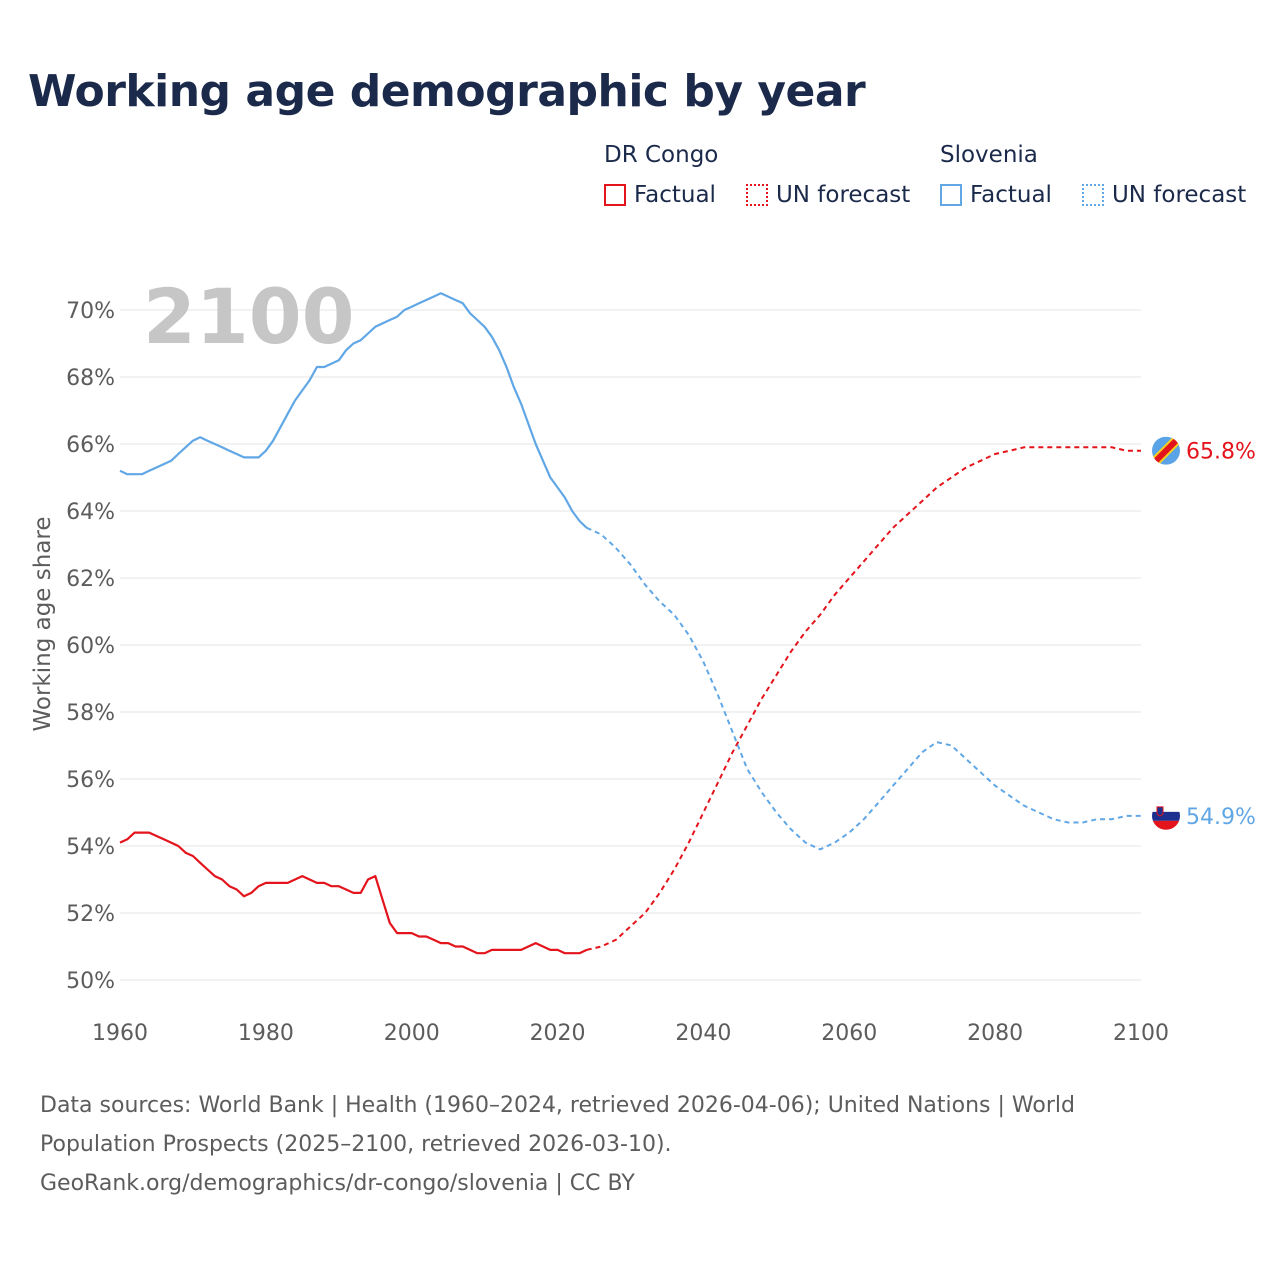 The width and height of the screenshot is (1280, 1280). What do you see at coordinates (863, 688) in the screenshot?
I see `series-slovenia-forecast` at bounding box center [863, 688].